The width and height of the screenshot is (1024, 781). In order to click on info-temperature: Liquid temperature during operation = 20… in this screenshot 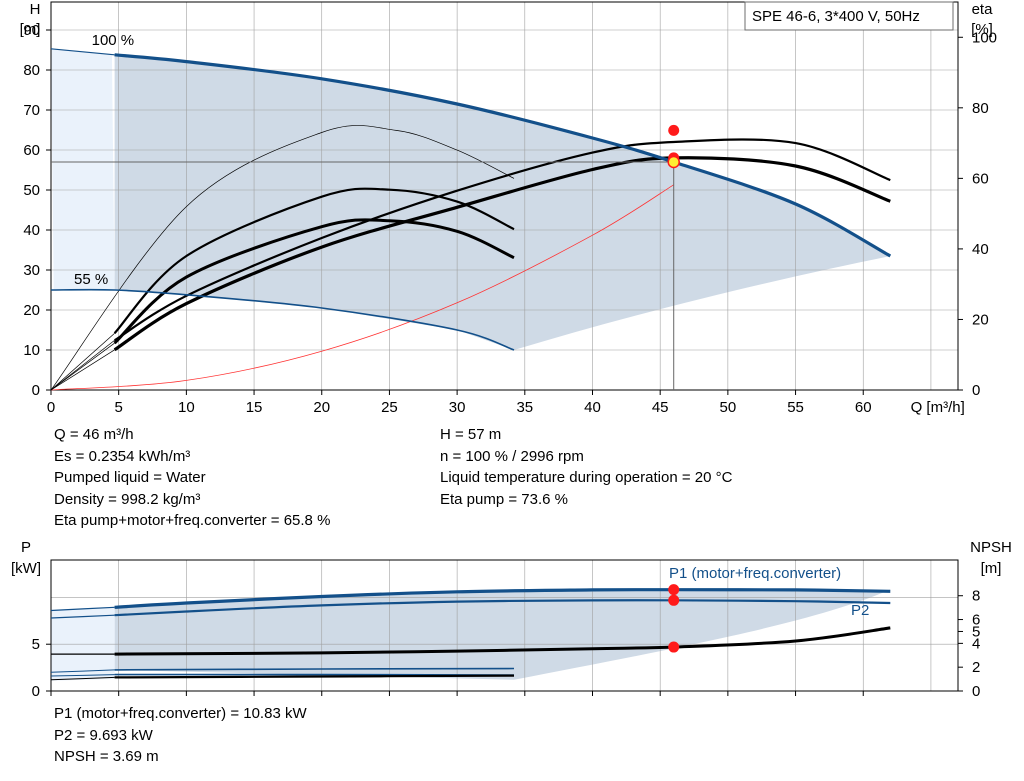, I will do `click(586, 477)`.